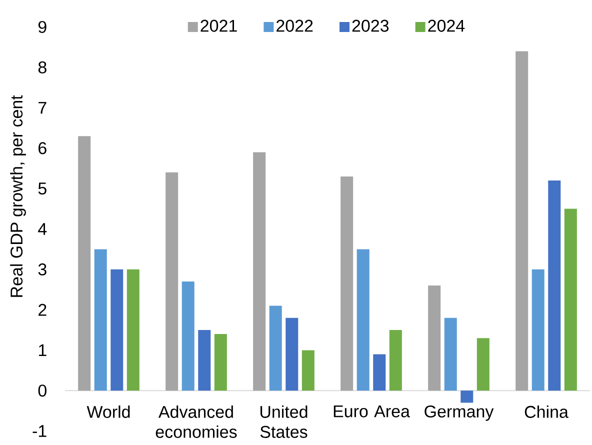 This screenshot has height=445, width=592. What do you see at coordinates (108, 411) in the screenshot?
I see `x-tick-label: World` at bounding box center [108, 411].